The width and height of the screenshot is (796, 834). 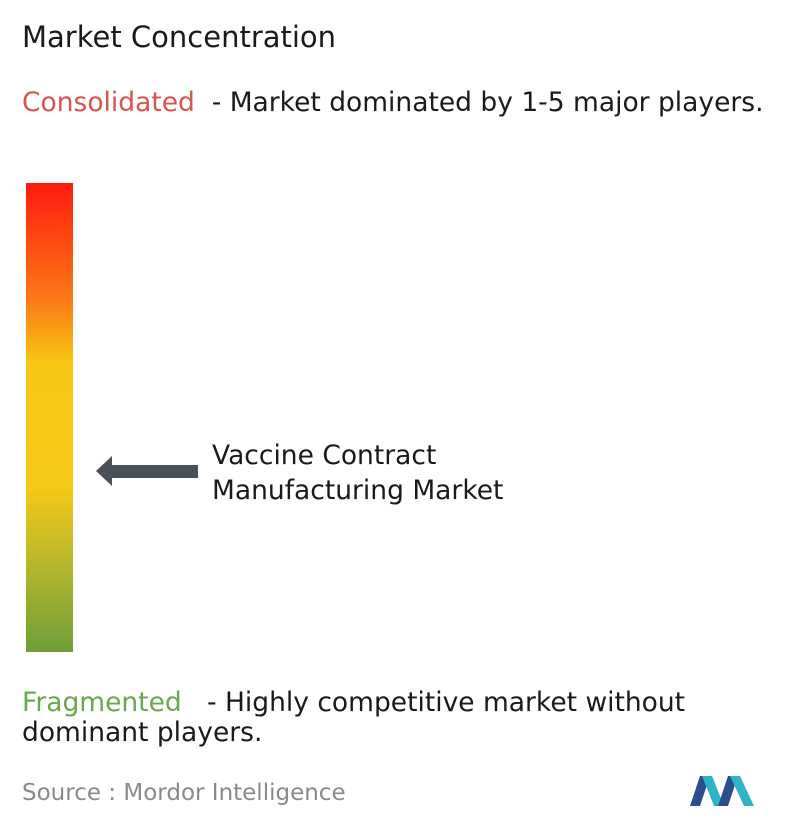 I want to click on source-label: Source :, so click(x=69, y=793).